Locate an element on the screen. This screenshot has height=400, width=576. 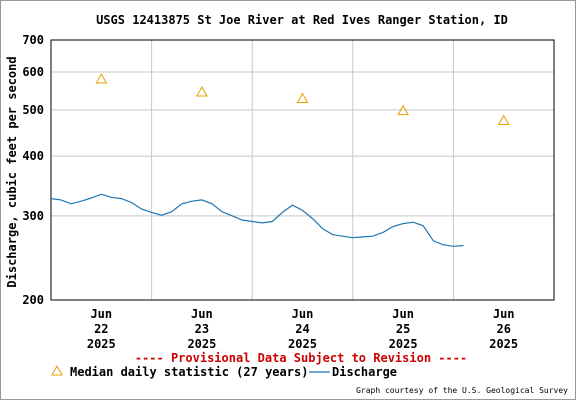
y-tick-label: 300 is located at coordinates (33, 216).